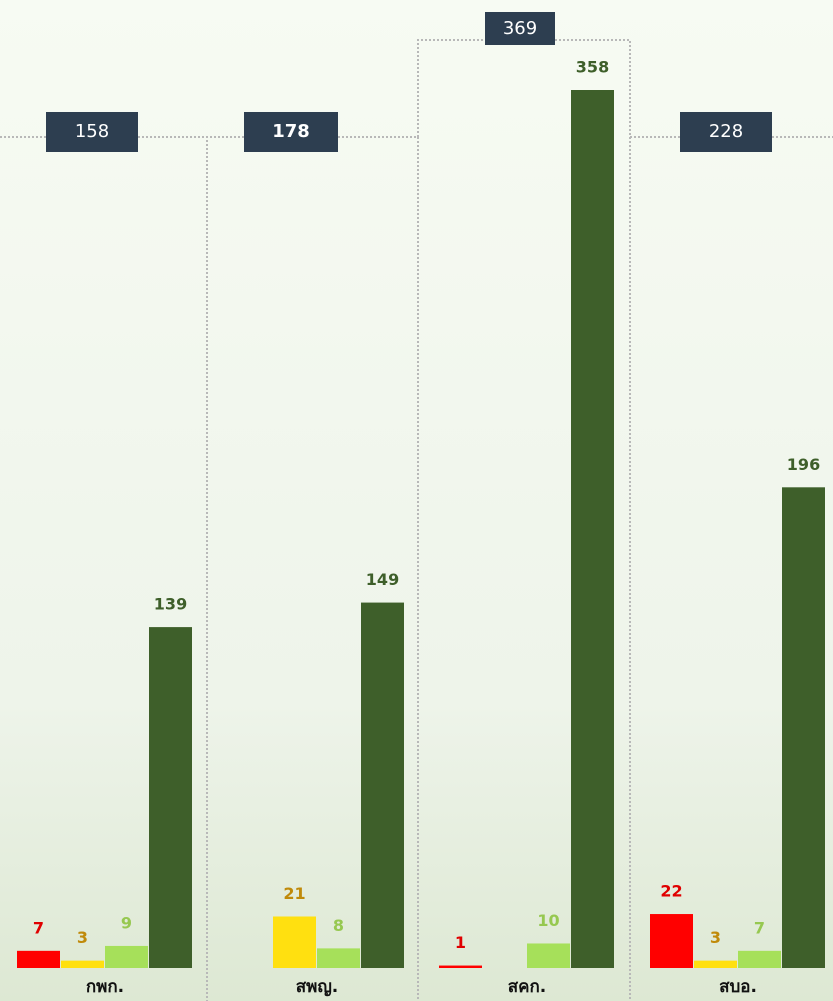  Describe the element at coordinates (382, 579) in the screenshot. I see `value-label: 149` at that location.